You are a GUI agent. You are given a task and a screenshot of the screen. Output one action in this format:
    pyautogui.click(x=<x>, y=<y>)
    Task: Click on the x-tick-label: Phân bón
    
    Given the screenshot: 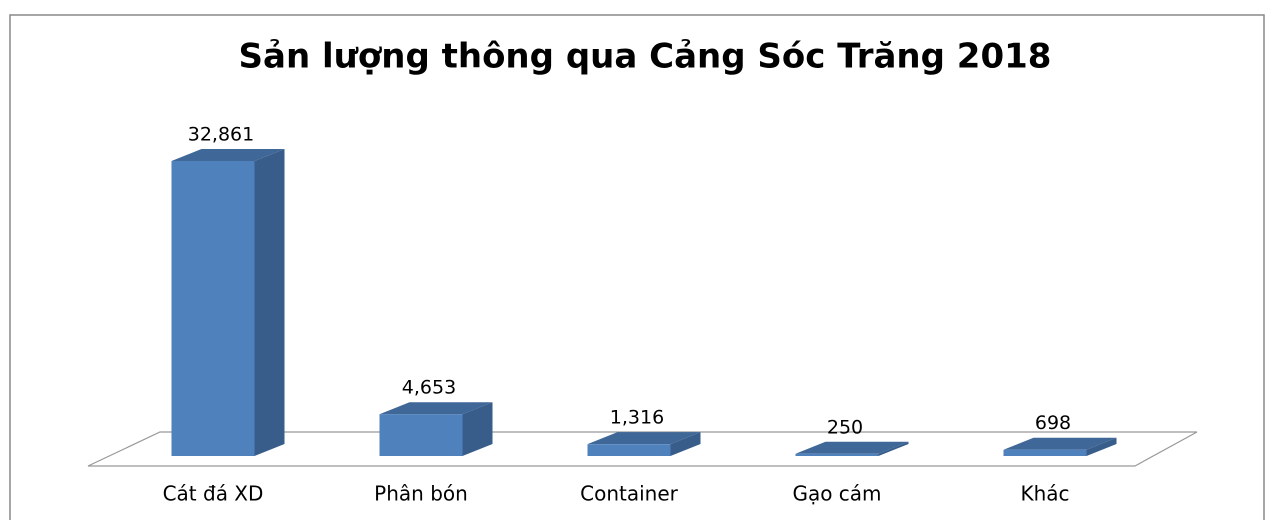 What is the action you would take?
    pyautogui.click(x=421, y=494)
    